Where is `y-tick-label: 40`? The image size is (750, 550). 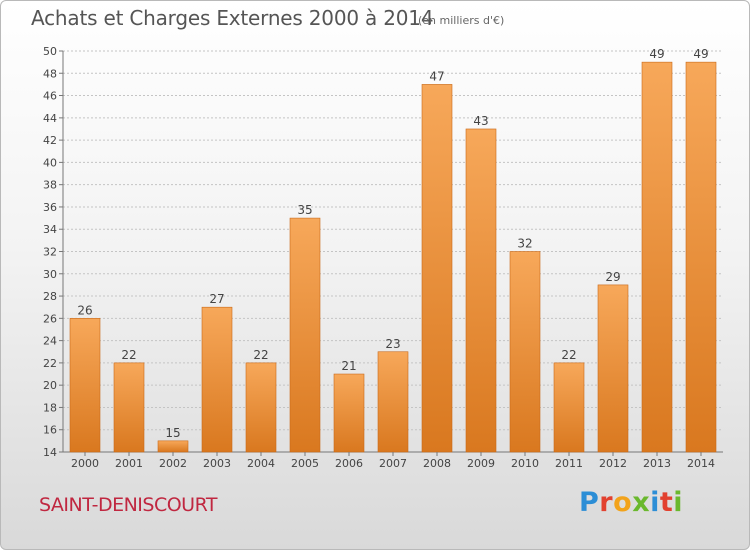
y-tick-label: 40 is located at coordinates (50, 162).